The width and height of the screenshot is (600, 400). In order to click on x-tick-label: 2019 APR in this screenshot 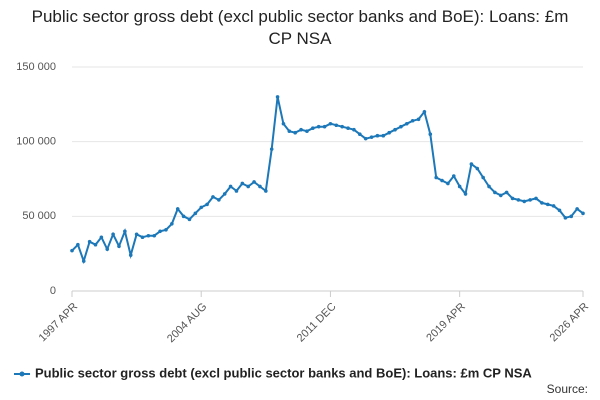, I will do `click(446, 323)`.